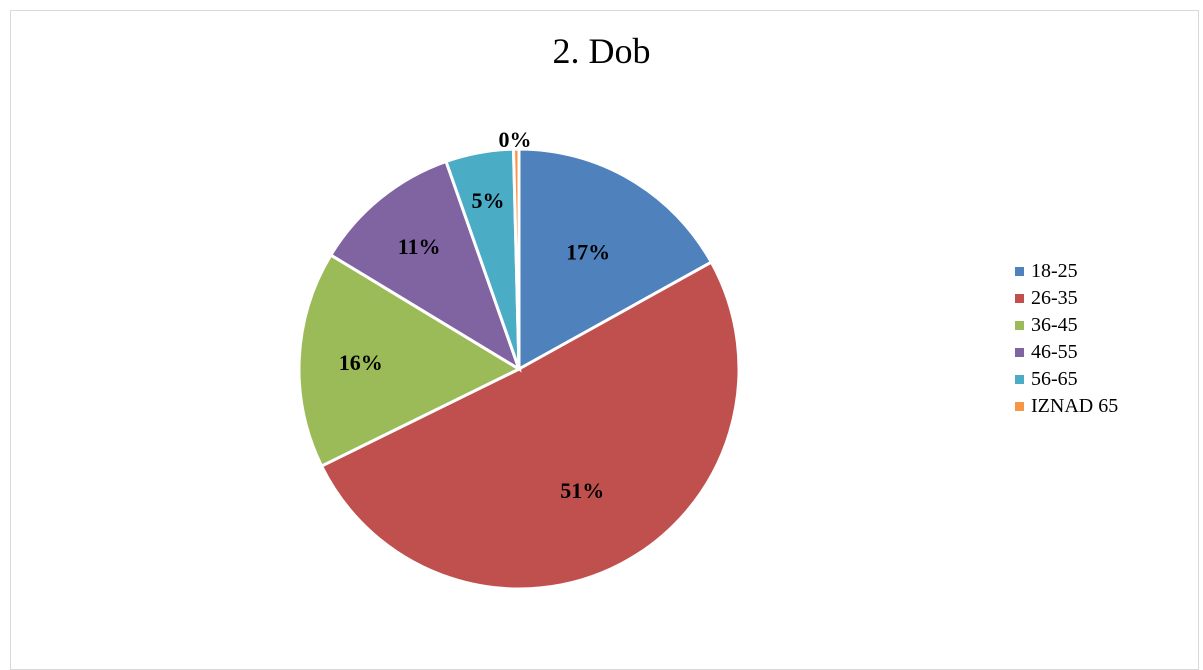 The height and width of the screenshot is (670, 1203). I want to click on data-label-iznad-65: 0%, so click(515, 139).